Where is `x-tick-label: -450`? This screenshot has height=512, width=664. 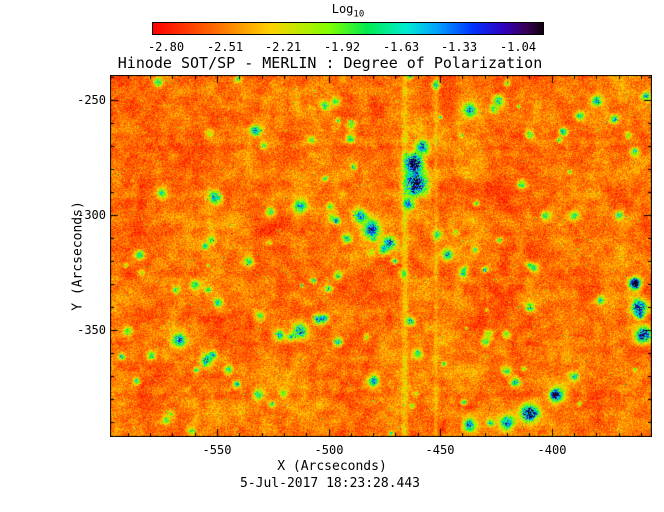
x-tick-label: -450 is located at coordinates (440, 450).